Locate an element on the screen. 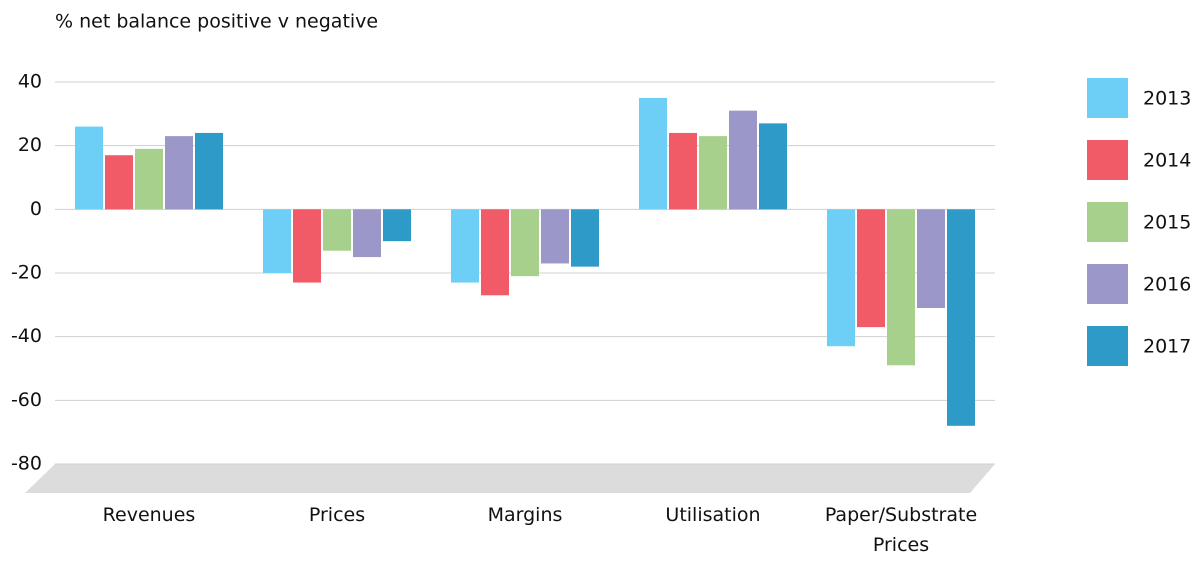 The image size is (1197, 577). x-tick-label: Revenues is located at coordinates (149, 515).